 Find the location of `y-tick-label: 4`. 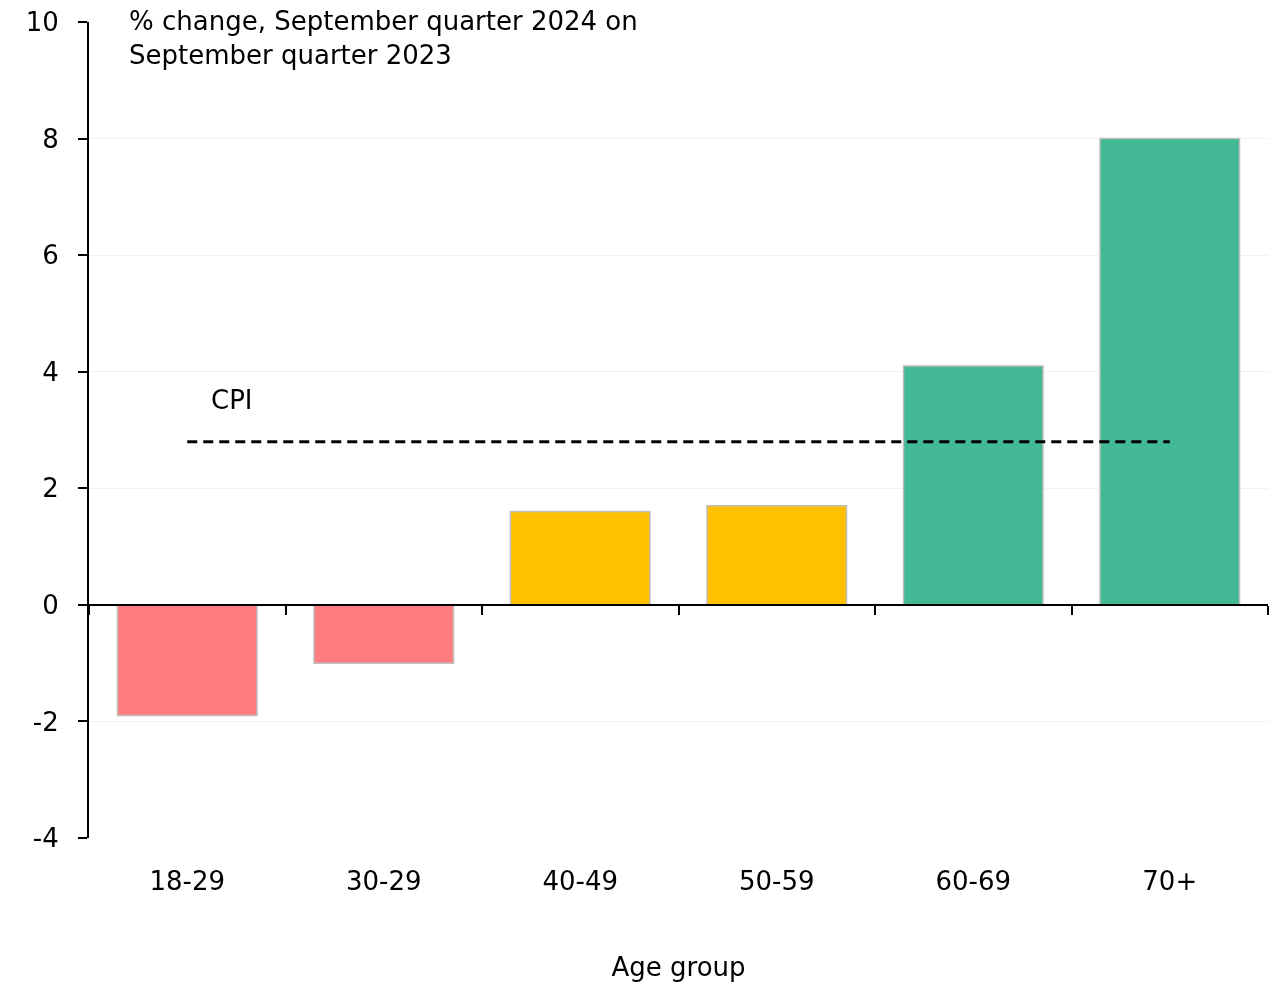

y-tick-label: 4 is located at coordinates (50, 371).